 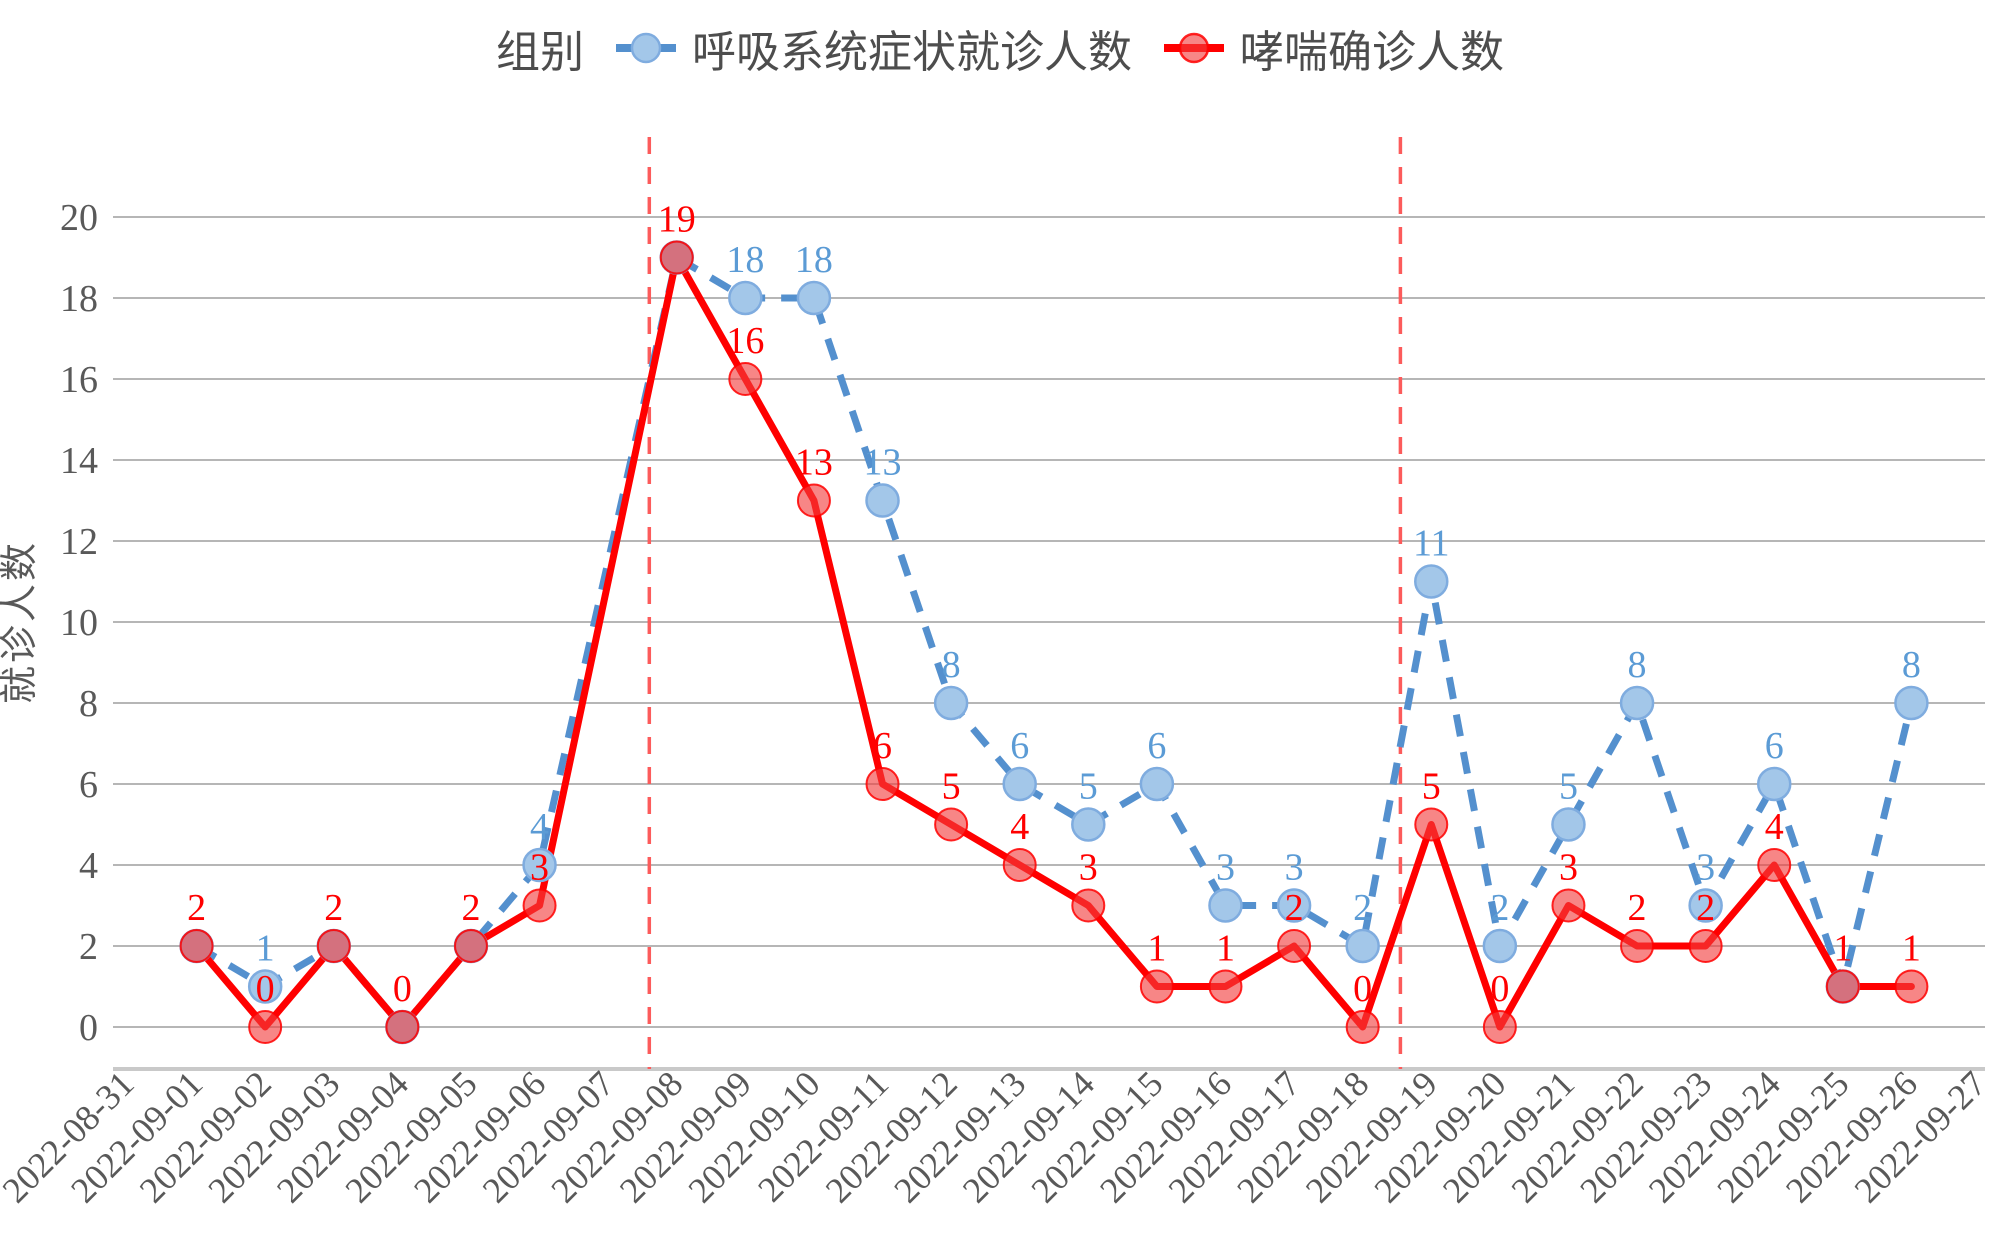 What do you see at coordinates (1088, 787) in the screenshot?
I see `data-label-respiratory: 5` at bounding box center [1088, 787].